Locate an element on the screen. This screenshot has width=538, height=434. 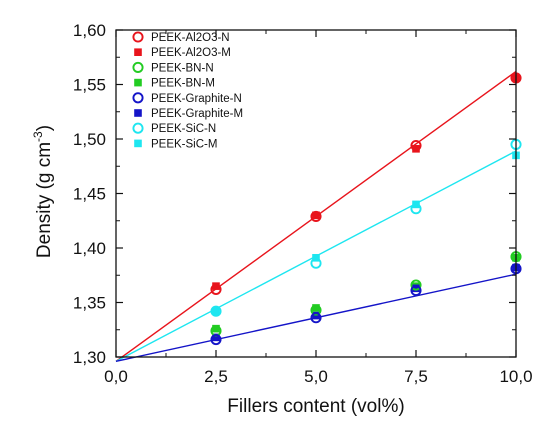
point-peek-sic-m is located at coordinates (216, 311).